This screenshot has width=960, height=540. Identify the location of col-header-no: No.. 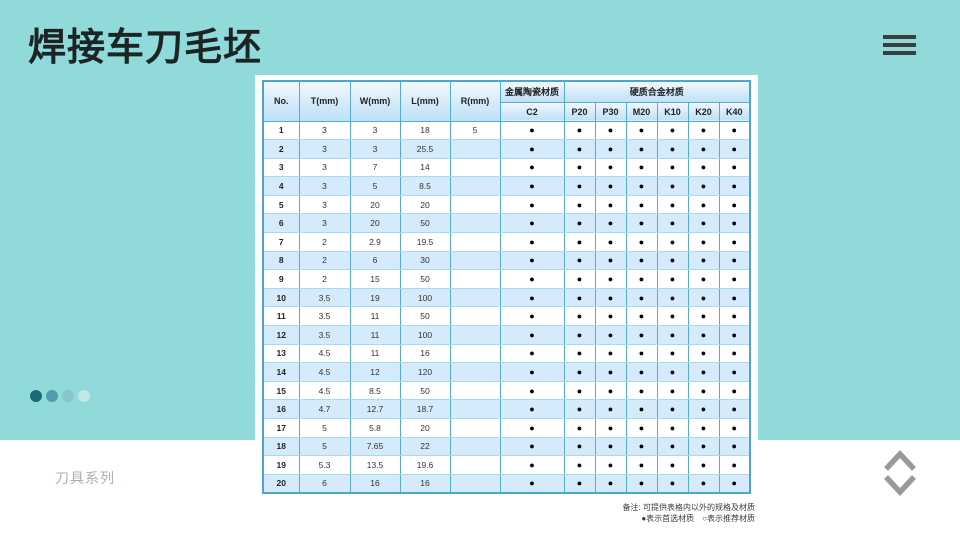
(281, 101).